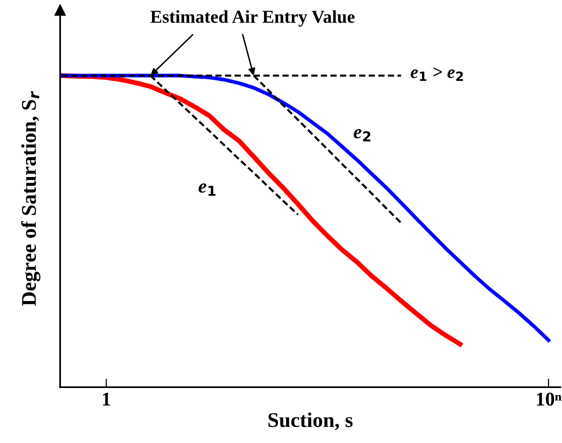 The width and height of the screenshot is (562, 443). Describe the element at coordinates (436, 74) in the screenshot. I see `annotation: e$_{1}$ > e$_{2}$` at that location.